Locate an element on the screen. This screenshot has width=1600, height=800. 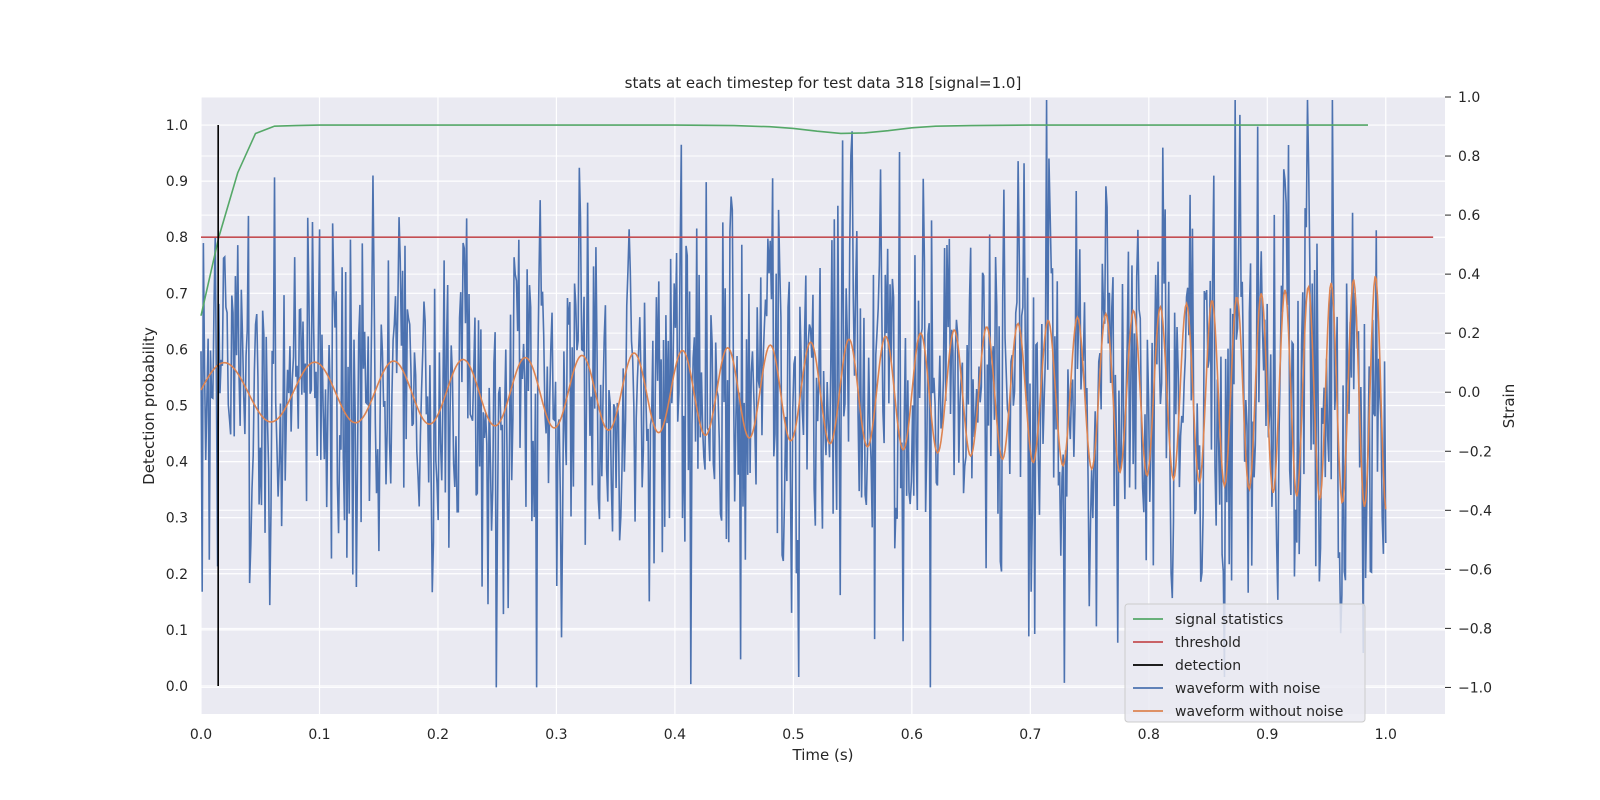
x-tick-label: 0.8 is located at coordinates (1149, 735).